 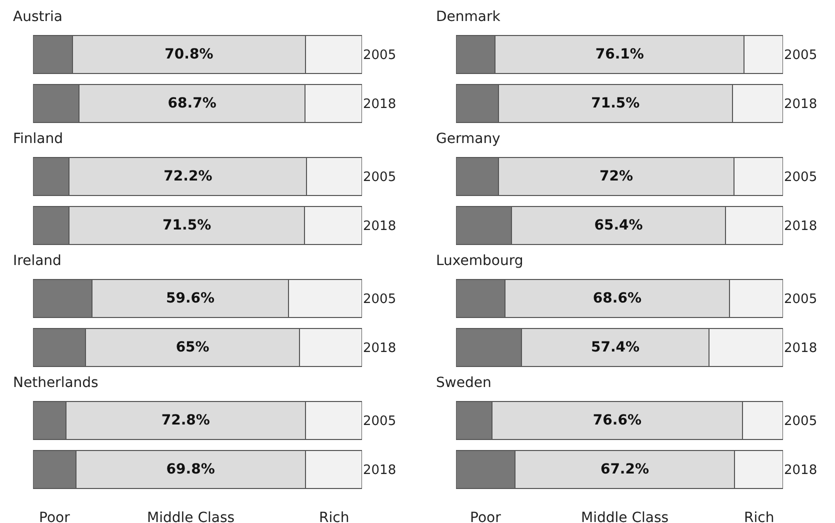 What do you see at coordinates (625, 470) in the screenshot?
I see `data-label: 67.2%` at bounding box center [625, 470].